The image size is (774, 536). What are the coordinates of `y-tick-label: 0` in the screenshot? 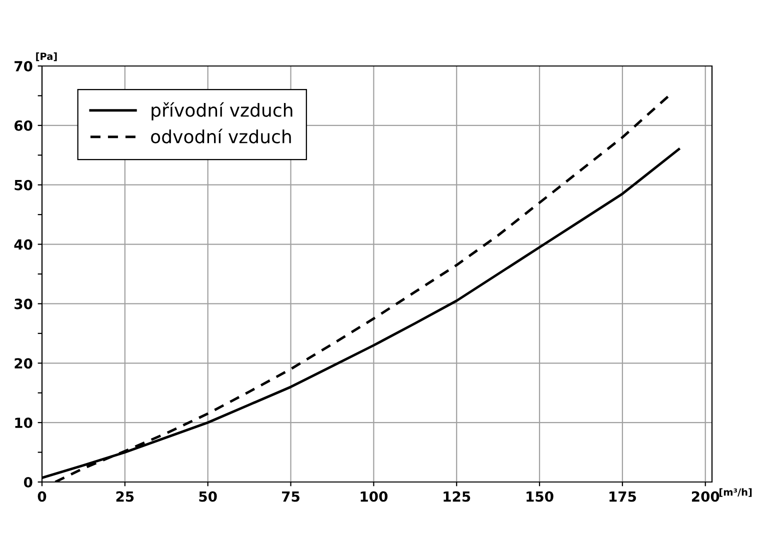 It's located at (28, 482).